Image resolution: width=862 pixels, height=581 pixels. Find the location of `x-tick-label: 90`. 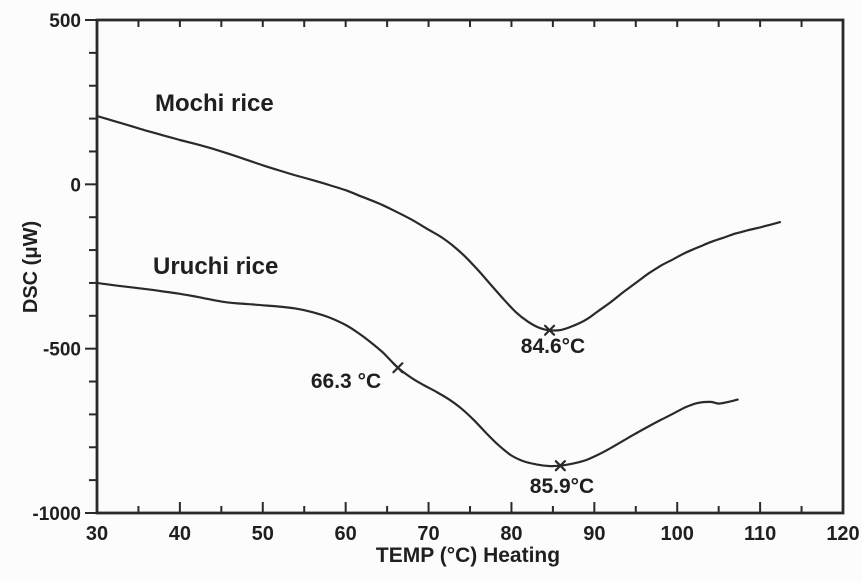

x-tick-label: 90 is located at coordinates (594, 534).